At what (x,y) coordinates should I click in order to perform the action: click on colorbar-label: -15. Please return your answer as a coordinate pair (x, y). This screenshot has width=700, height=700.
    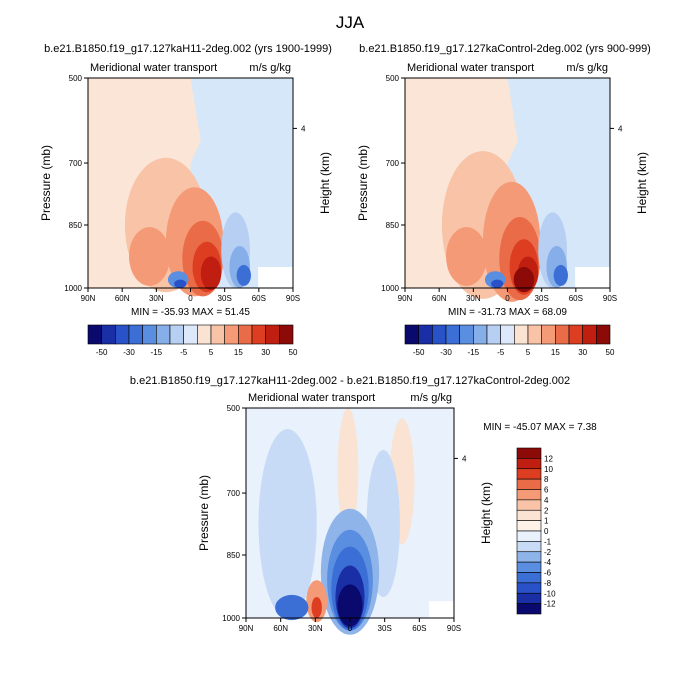
    Looking at the image, I should click on (474, 352).